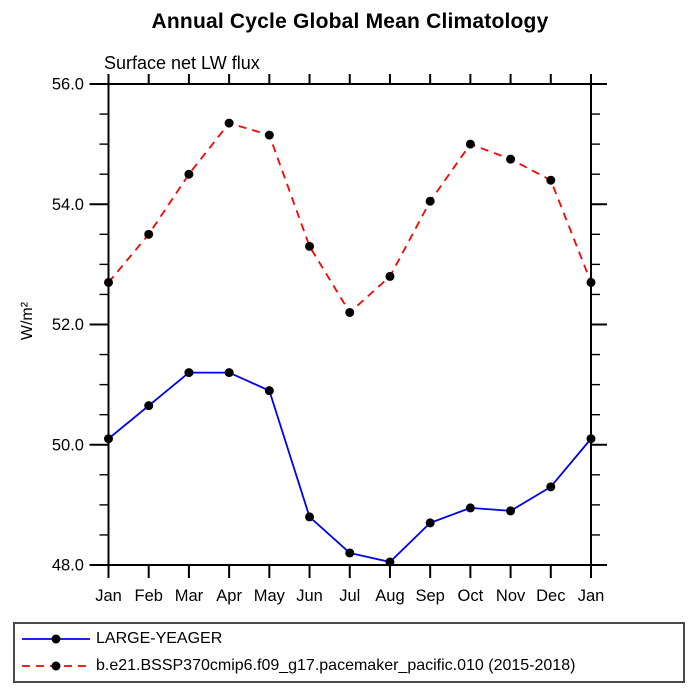 The height and width of the screenshot is (700, 700). What do you see at coordinates (68, 325) in the screenshot?
I see `y-tick-label: 52.0` at bounding box center [68, 325].